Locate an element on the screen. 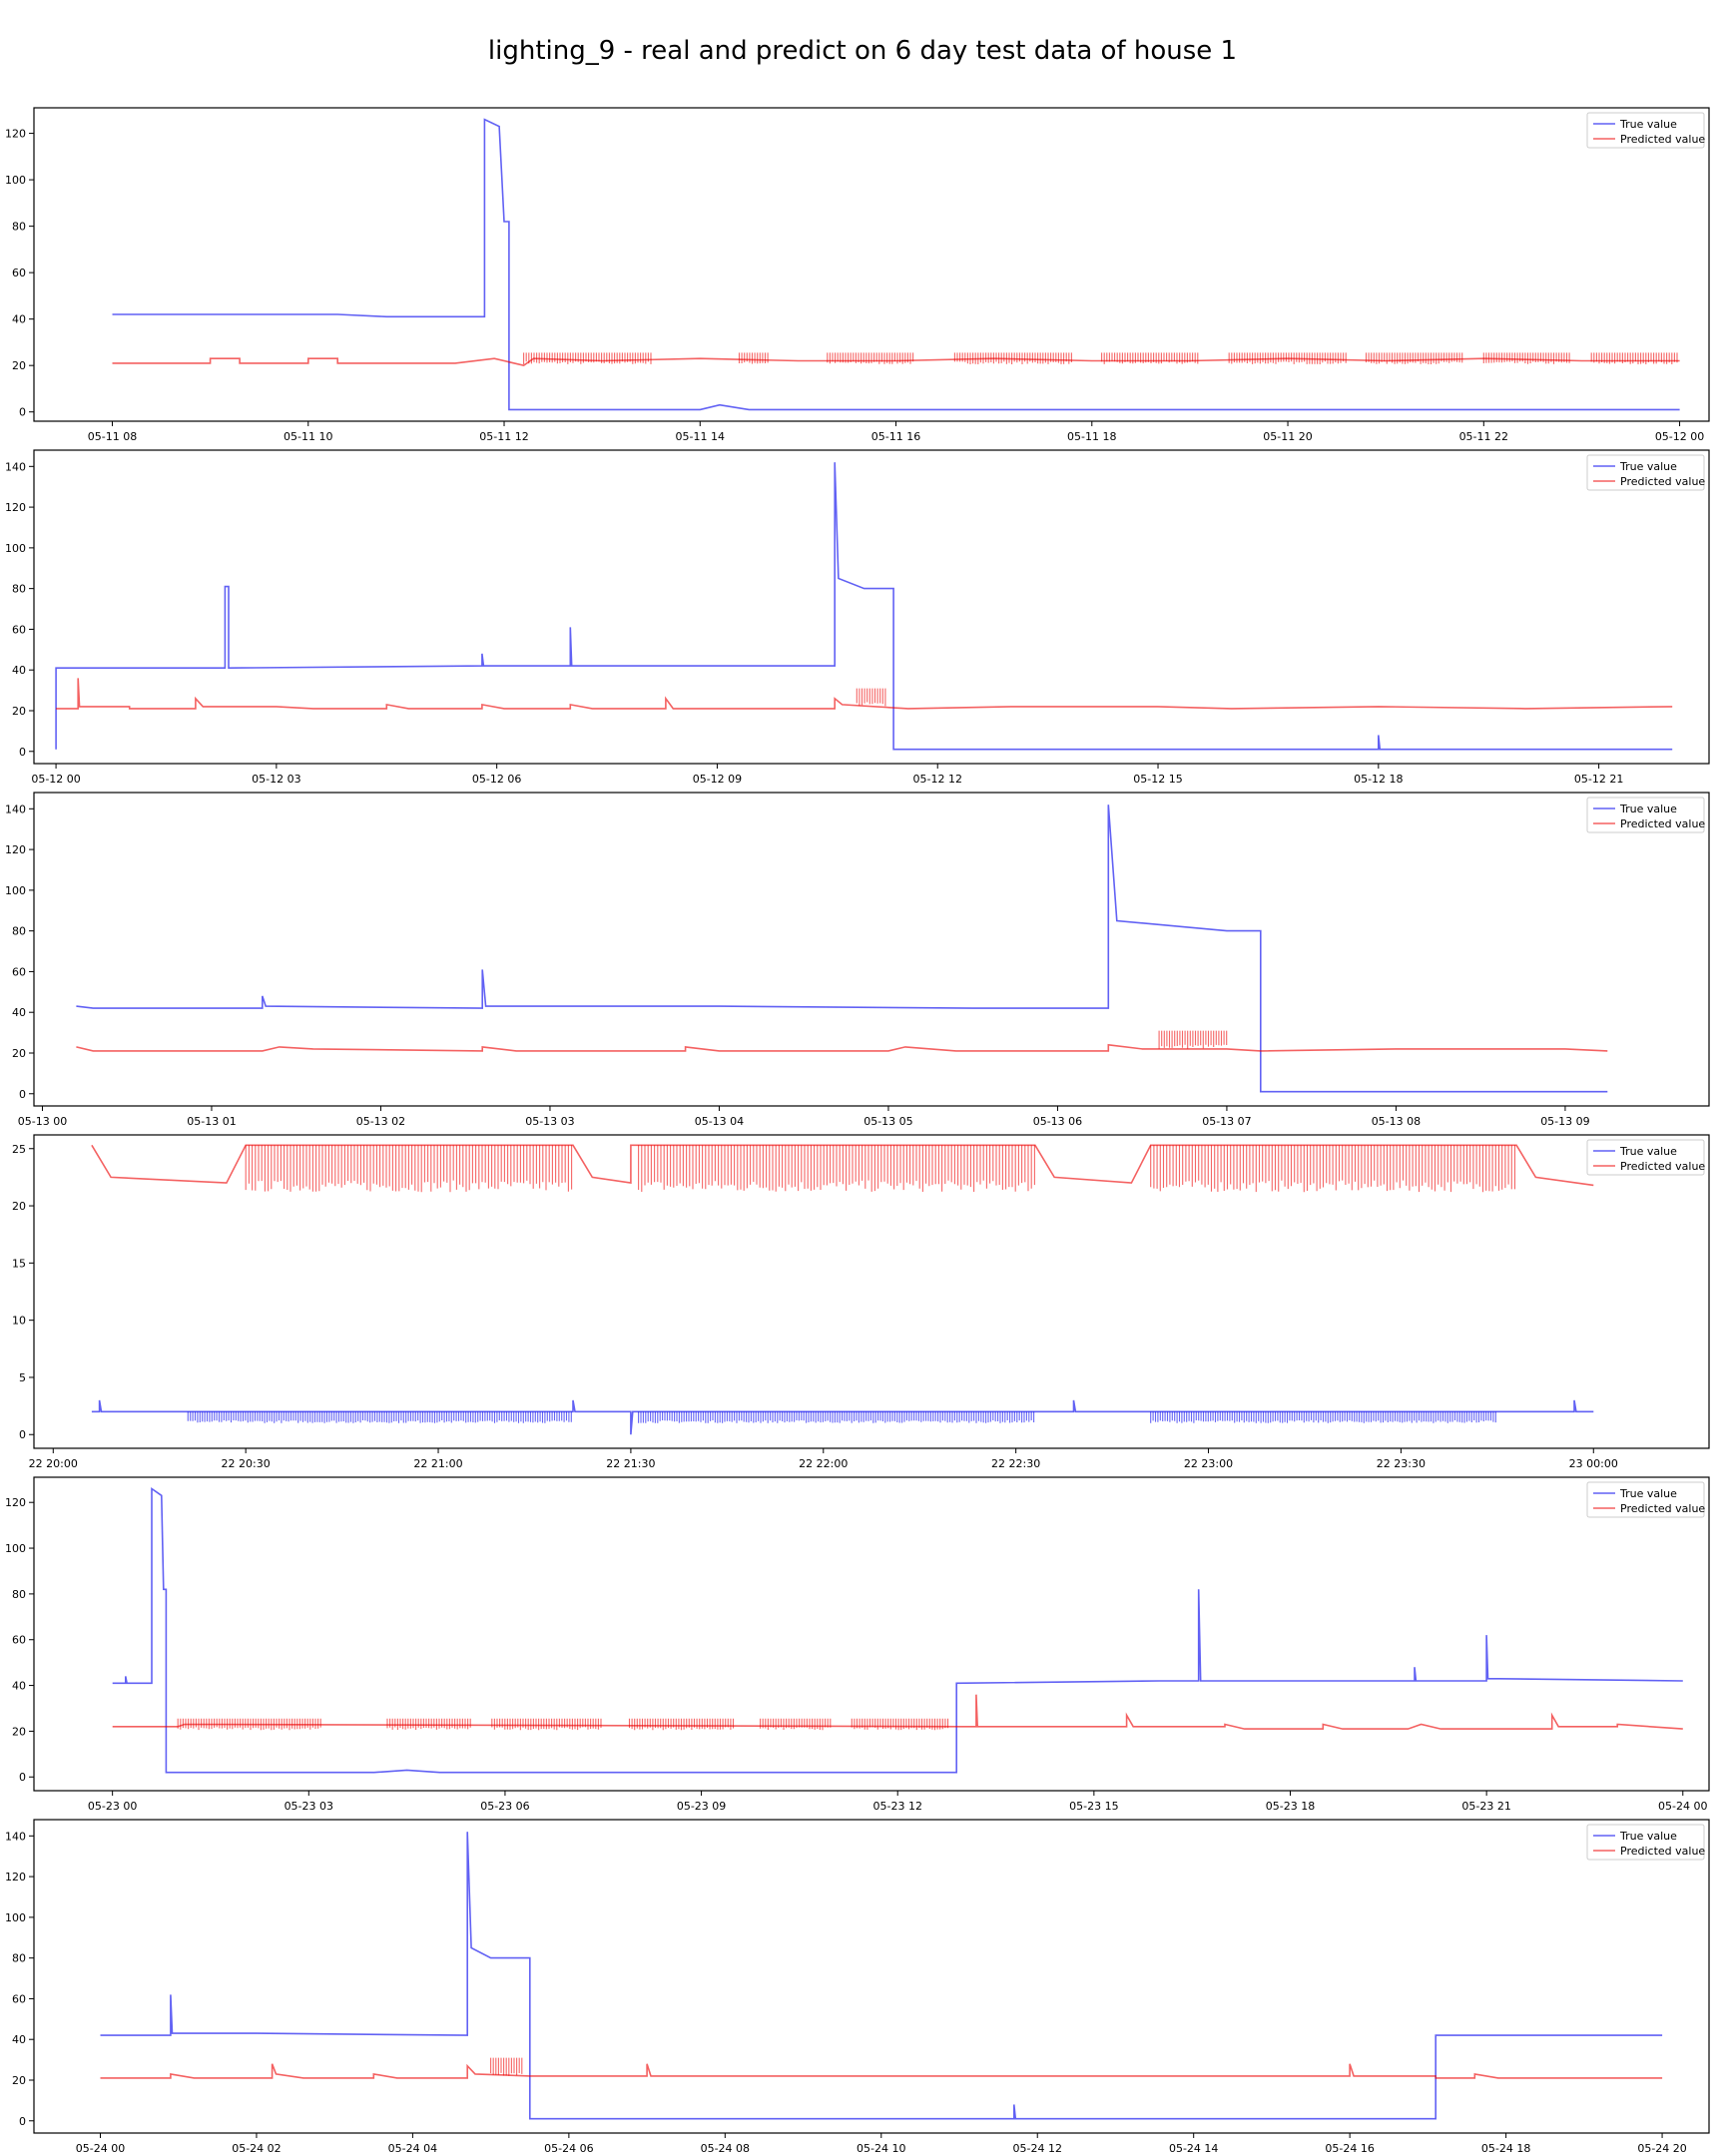 This screenshot has height=2156, width=1725. x-tick-label: 05-24 18 is located at coordinates (1505, 2148).